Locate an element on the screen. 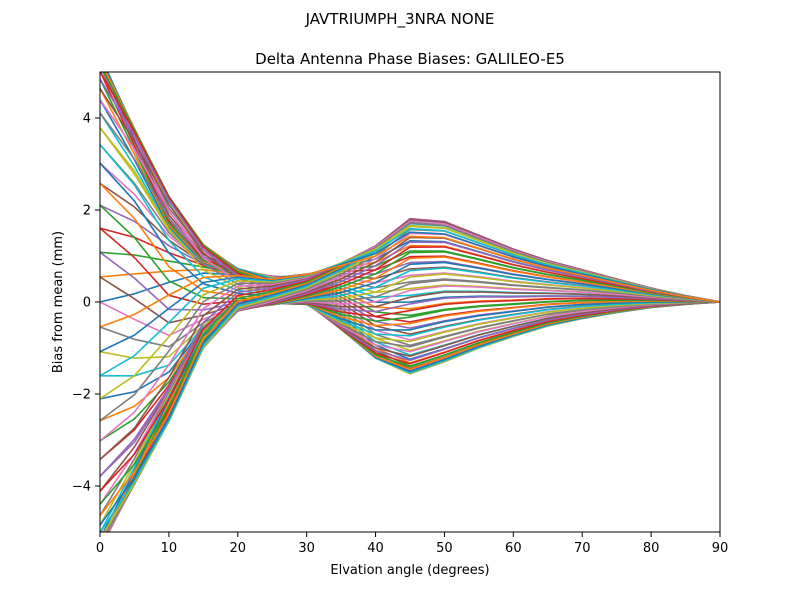 This screenshot has height=600, width=800. y-axis-label: Bias from mean (mm) is located at coordinates (58, 302).